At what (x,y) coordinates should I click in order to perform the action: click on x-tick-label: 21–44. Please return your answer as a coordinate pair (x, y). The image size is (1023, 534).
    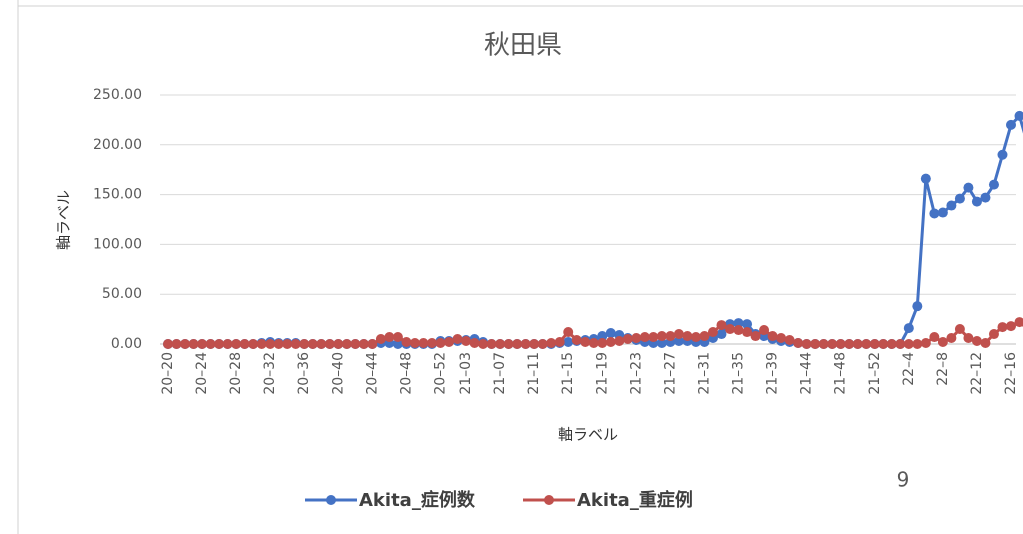
    Looking at the image, I should click on (807, 373).